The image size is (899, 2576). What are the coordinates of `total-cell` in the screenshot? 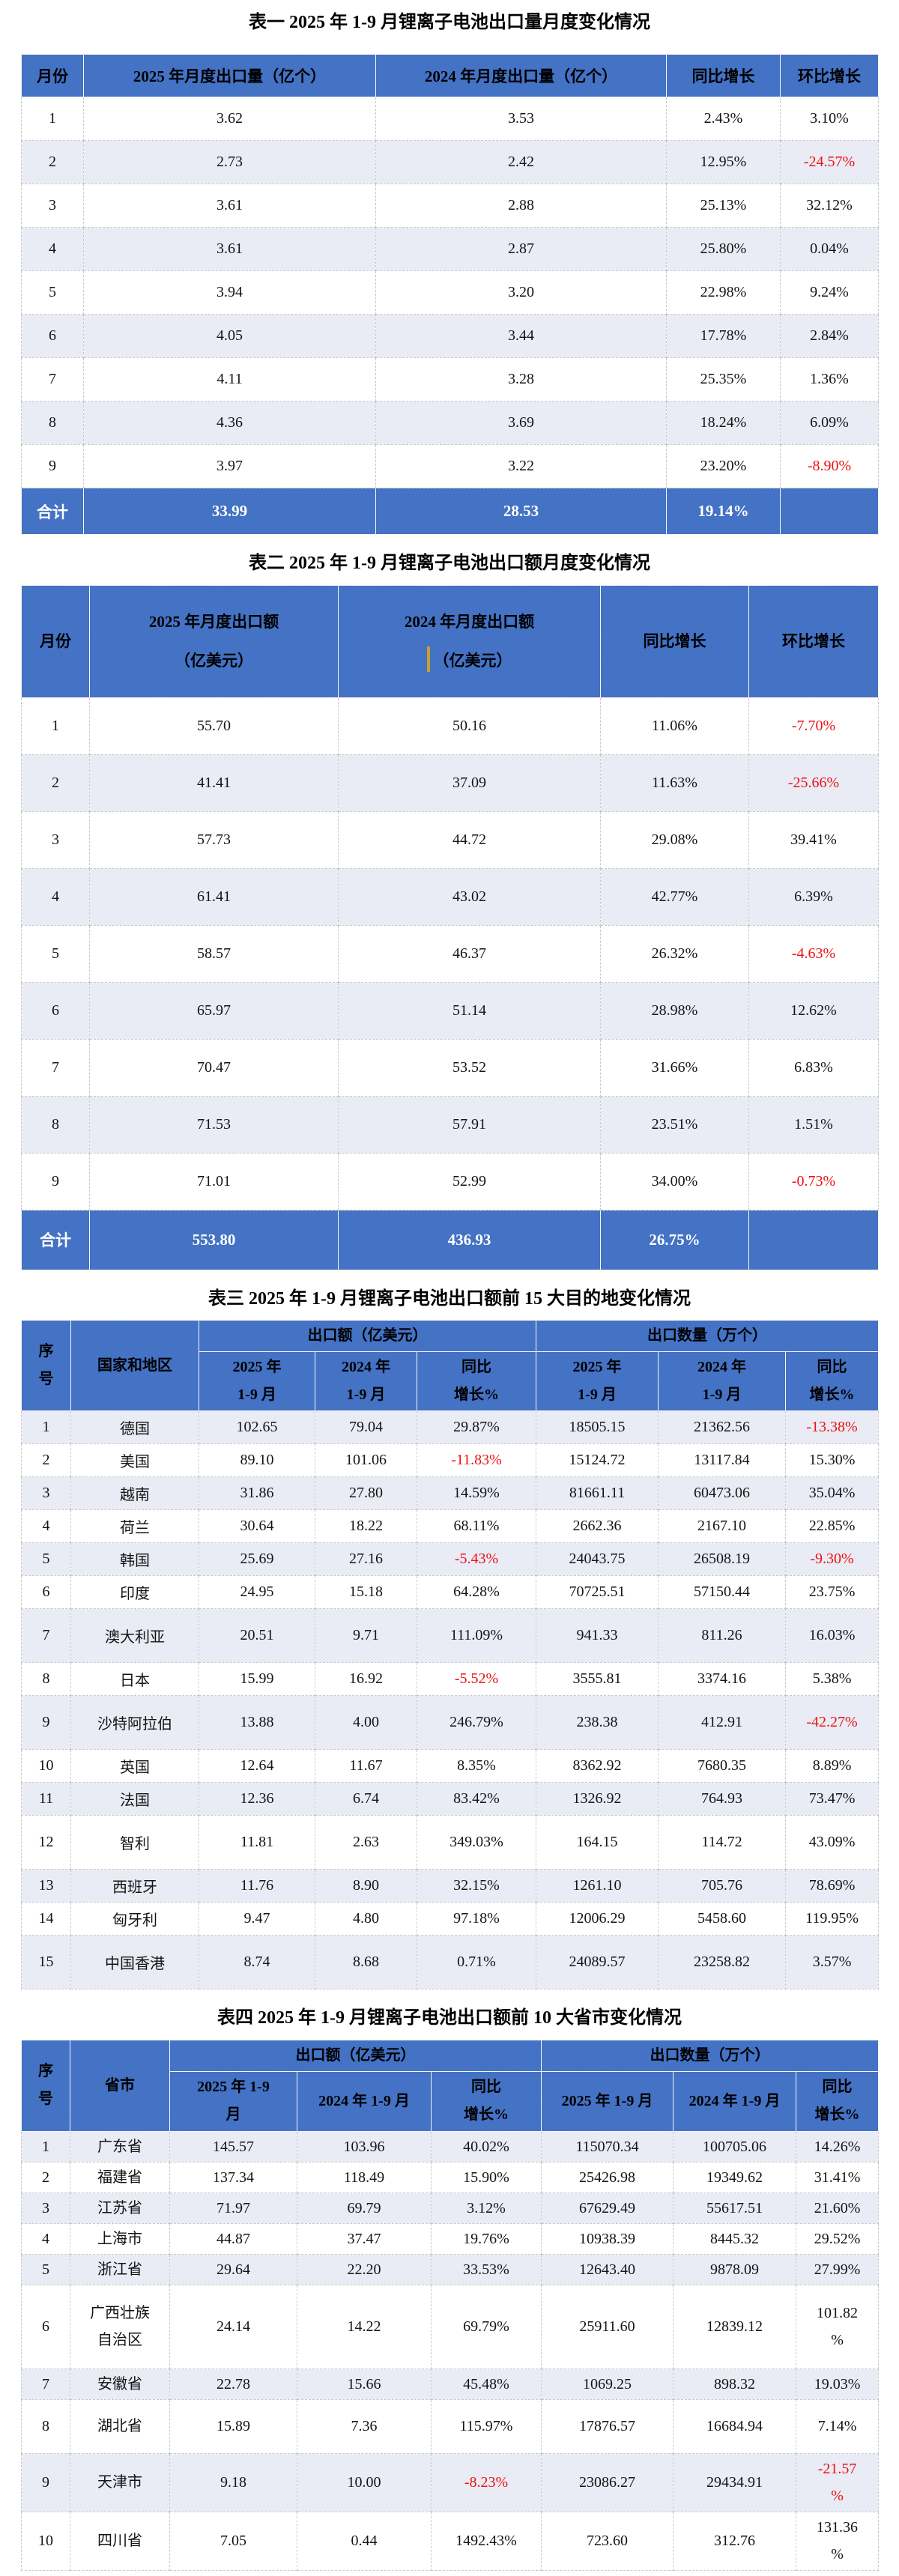 It's located at (829, 512).